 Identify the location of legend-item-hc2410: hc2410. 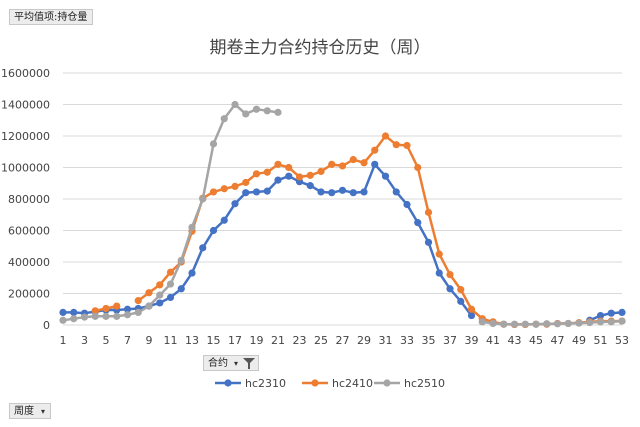
(337, 383).